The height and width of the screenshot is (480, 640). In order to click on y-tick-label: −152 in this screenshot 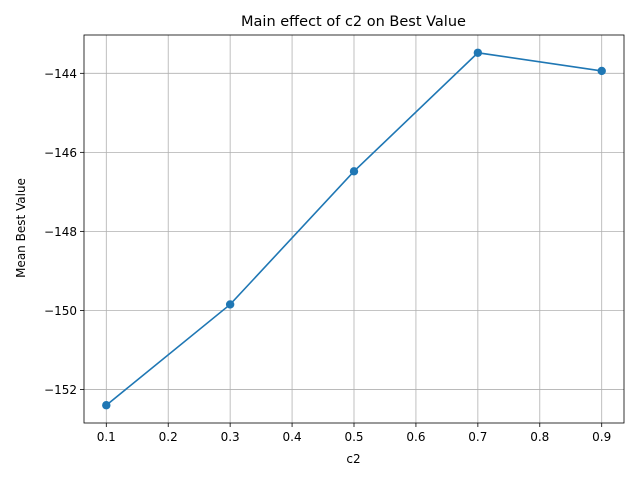, I will do `click(60, 390)`.